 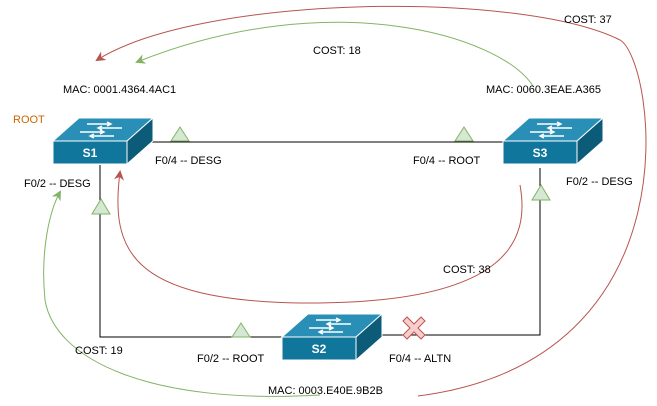 I want to click on s3-f02-port-label: F0/2 -- DESG, so click(x=599, y=182).